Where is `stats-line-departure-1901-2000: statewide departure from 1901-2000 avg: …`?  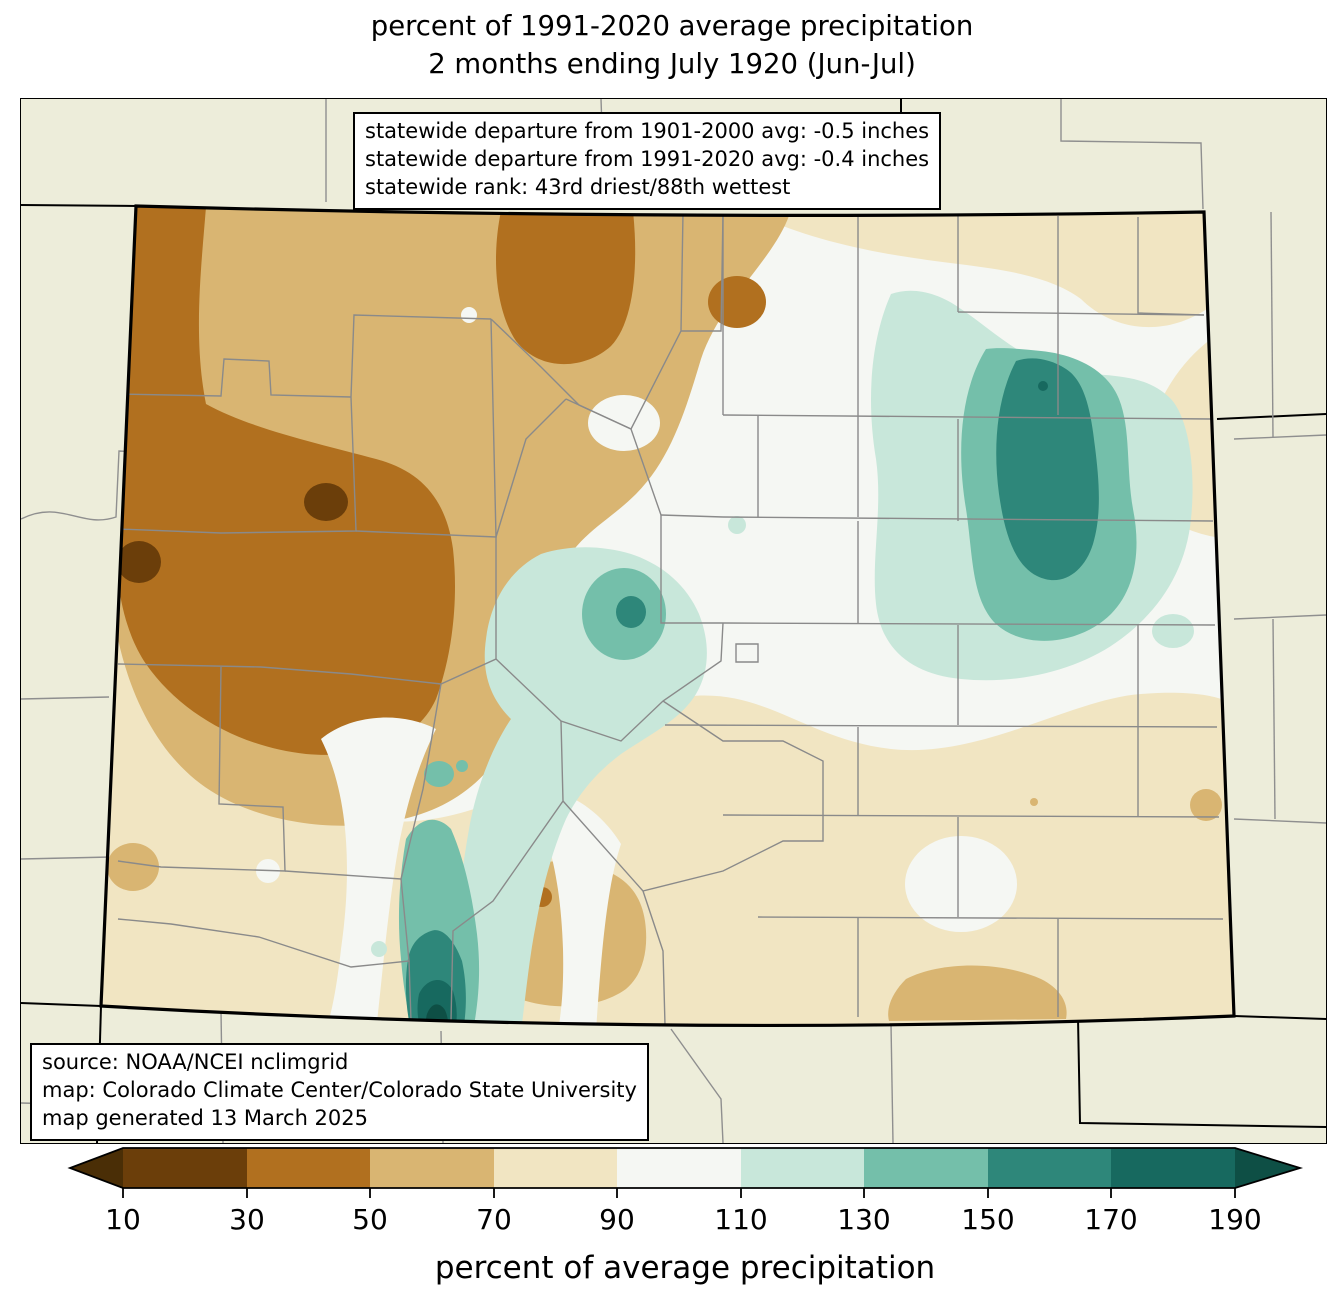
stats-line-departure-1901-2000: statewide departure from 1901-2000 avg: … is located at coordinates (647, 131).